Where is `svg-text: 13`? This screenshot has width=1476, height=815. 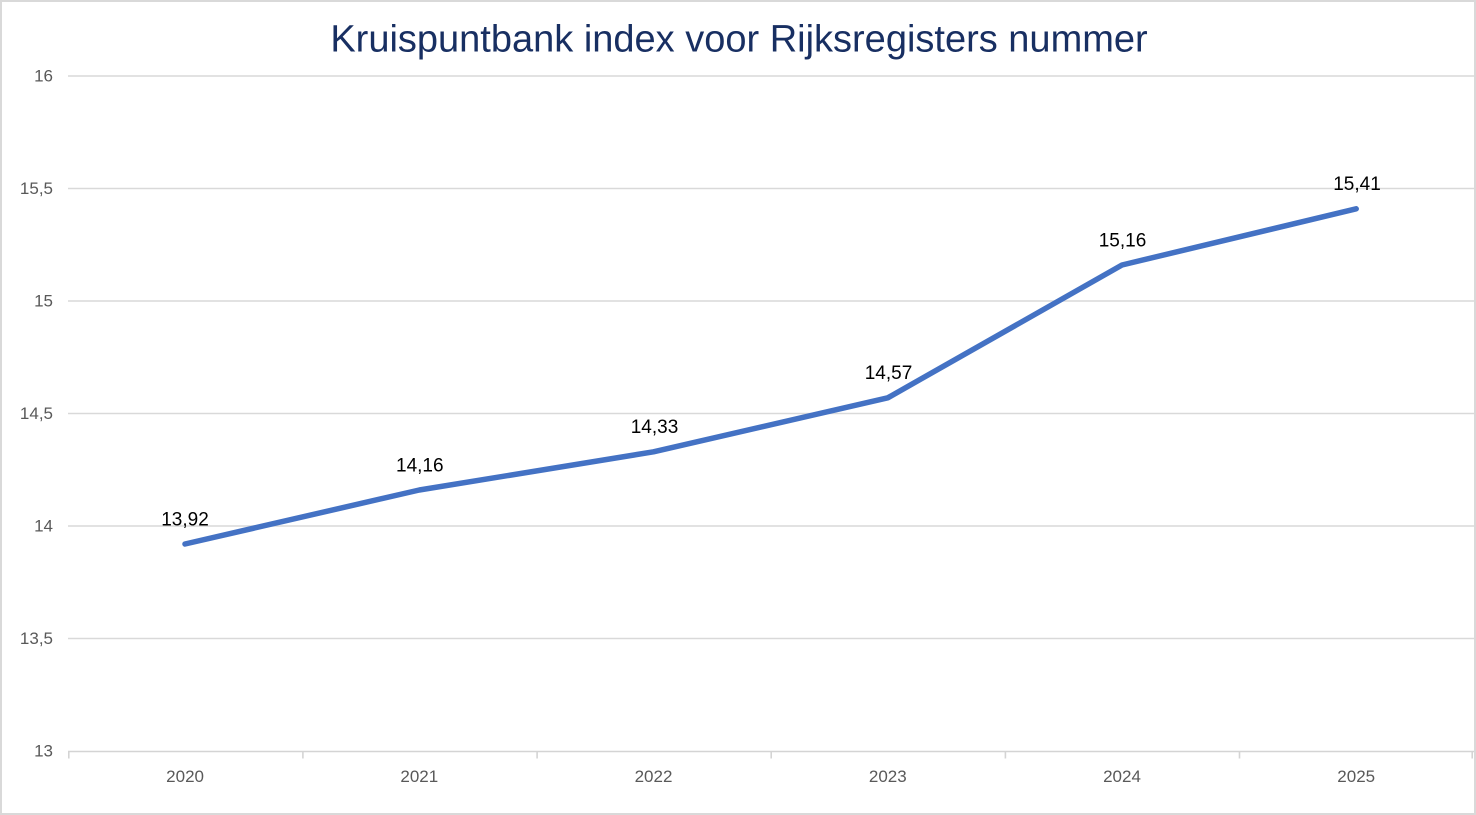 svg-text: 13 is located at coordinates (43, 751).